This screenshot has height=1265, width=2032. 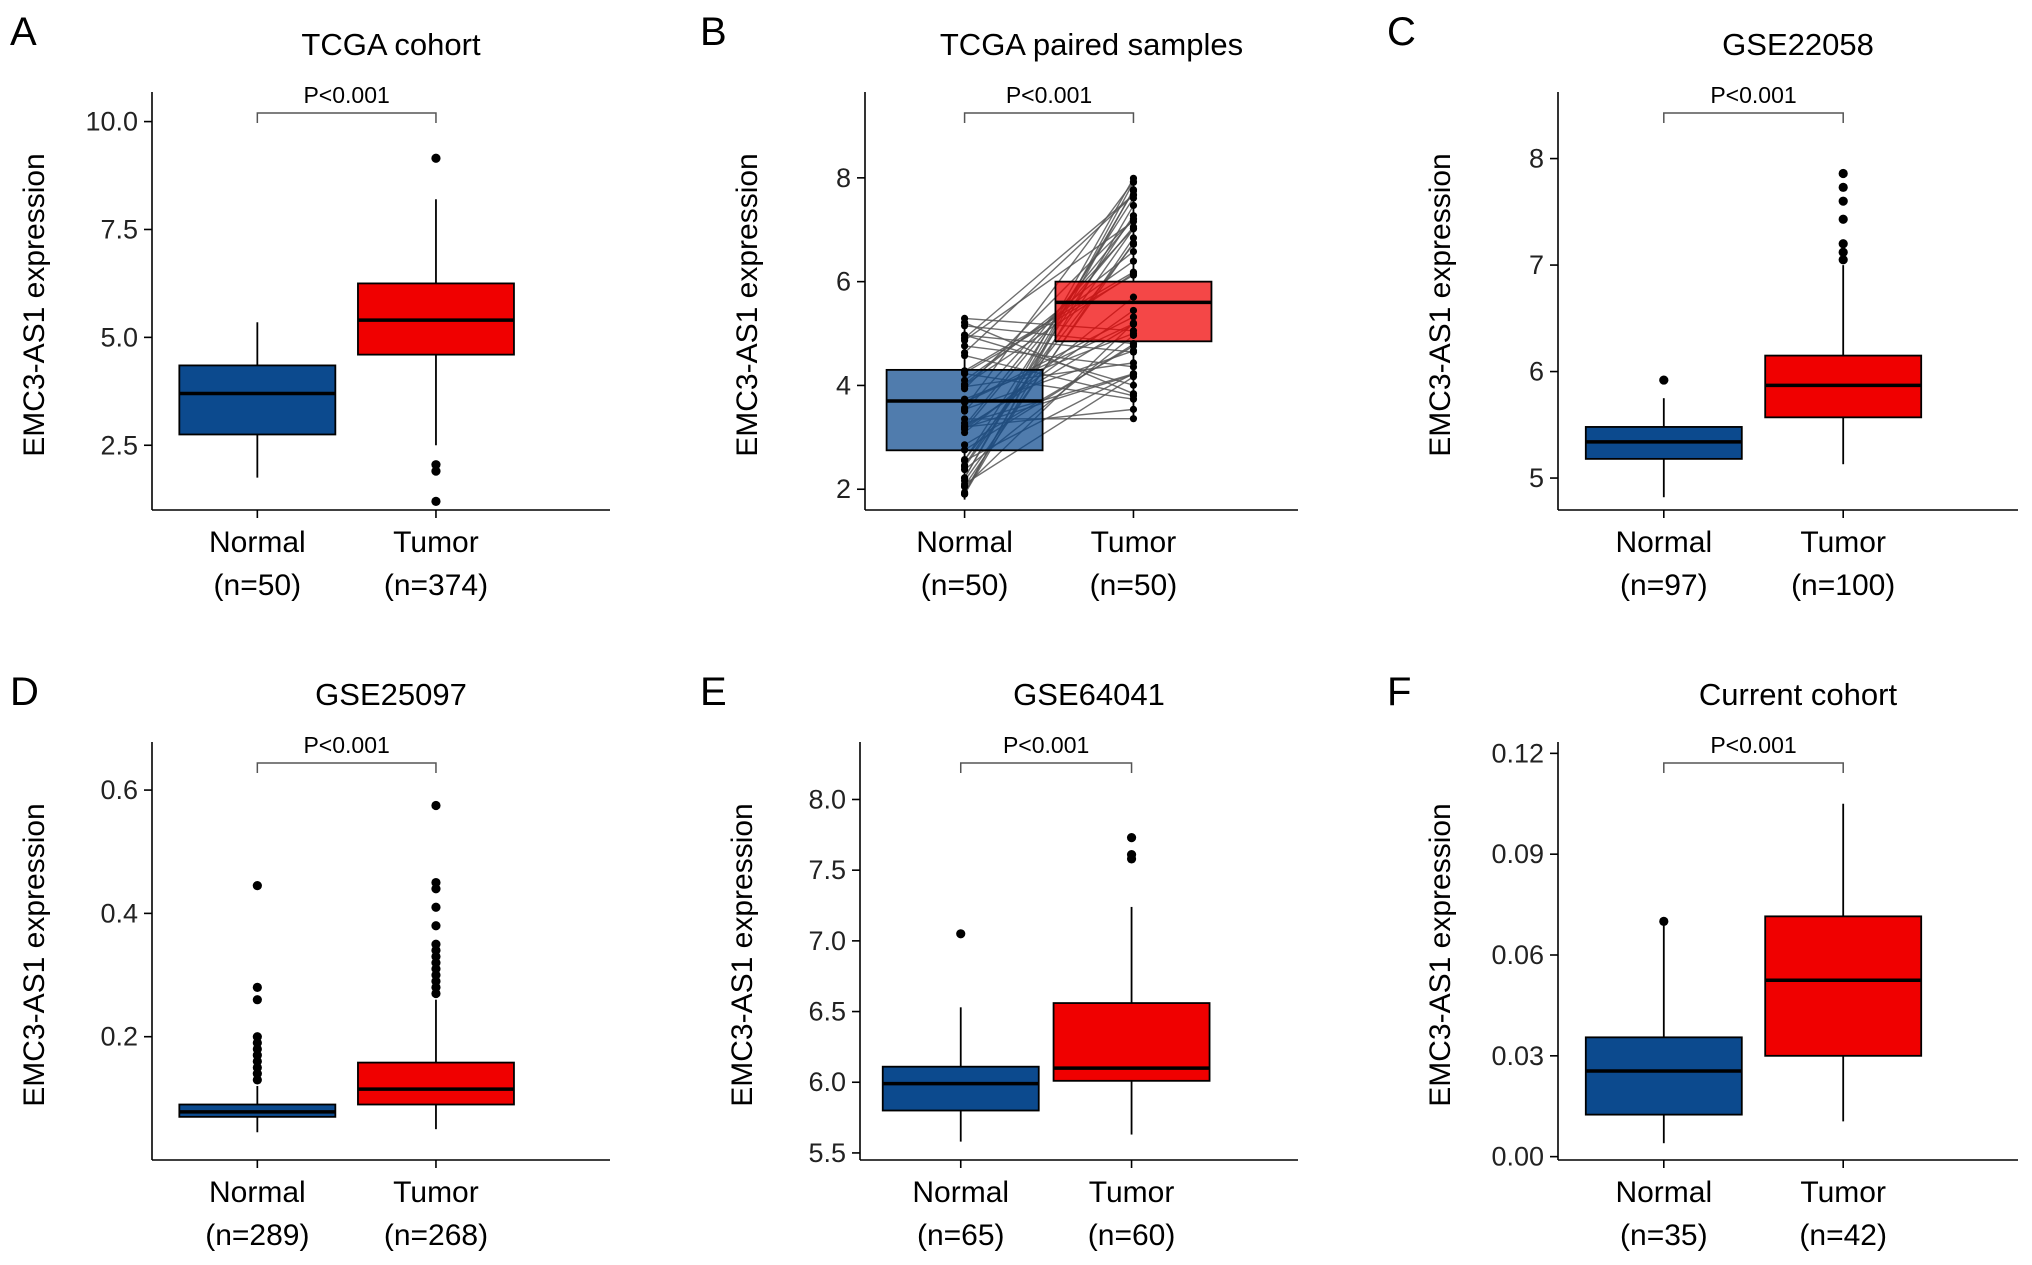 What do you see at coordinates (1517, 753) in the screenshot?
I see `y-tick-label: 0.12` at bounding box center [1517, 753].